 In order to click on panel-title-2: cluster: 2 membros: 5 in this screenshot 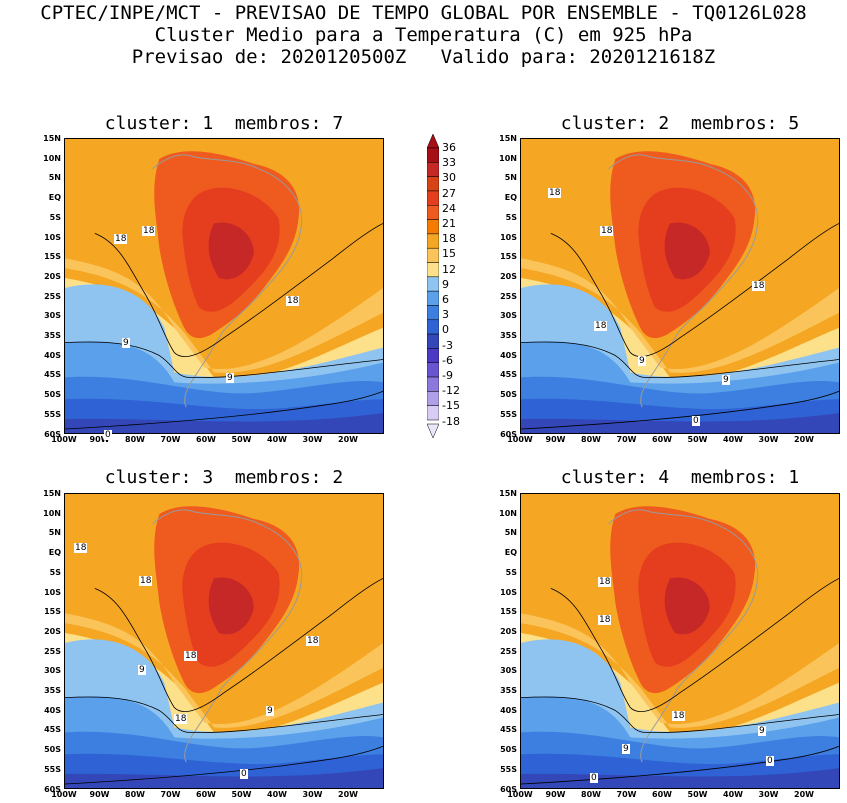, I will do `click(680, 123)`.